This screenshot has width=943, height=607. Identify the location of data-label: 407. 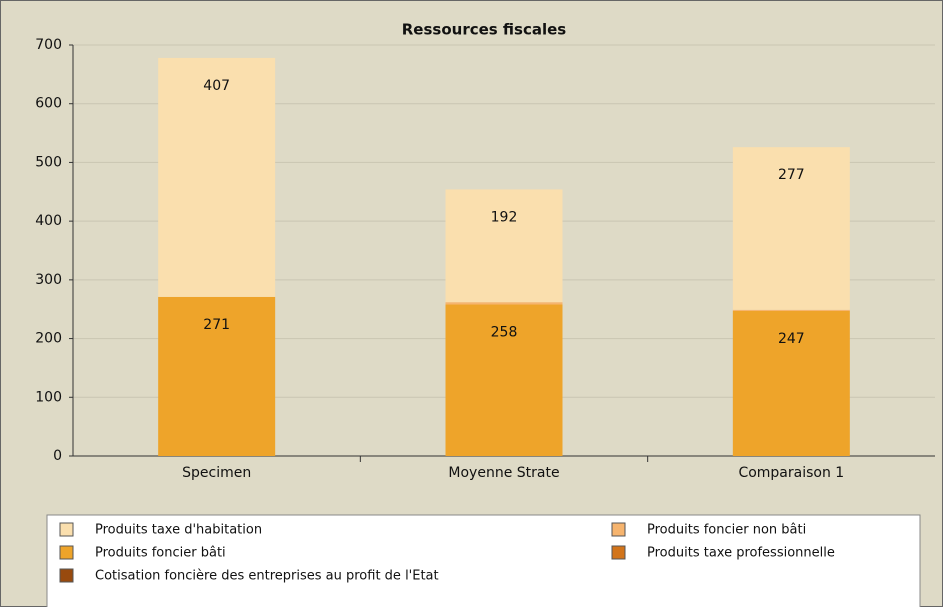
(216, 86).